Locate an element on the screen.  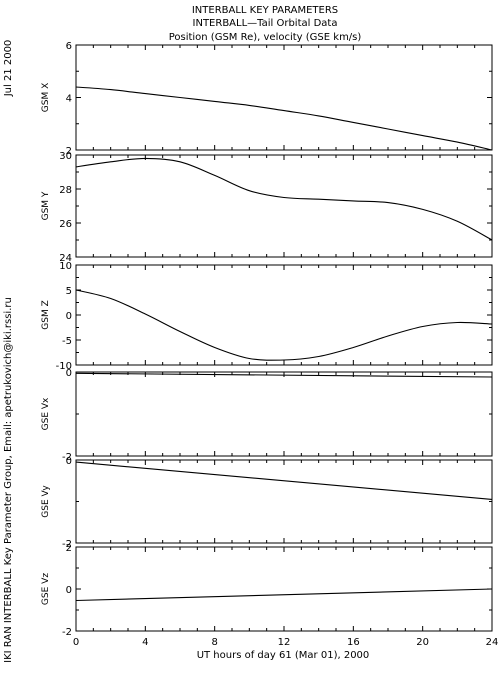
y-tick-label: 30 is located at coordinates (65, 156).